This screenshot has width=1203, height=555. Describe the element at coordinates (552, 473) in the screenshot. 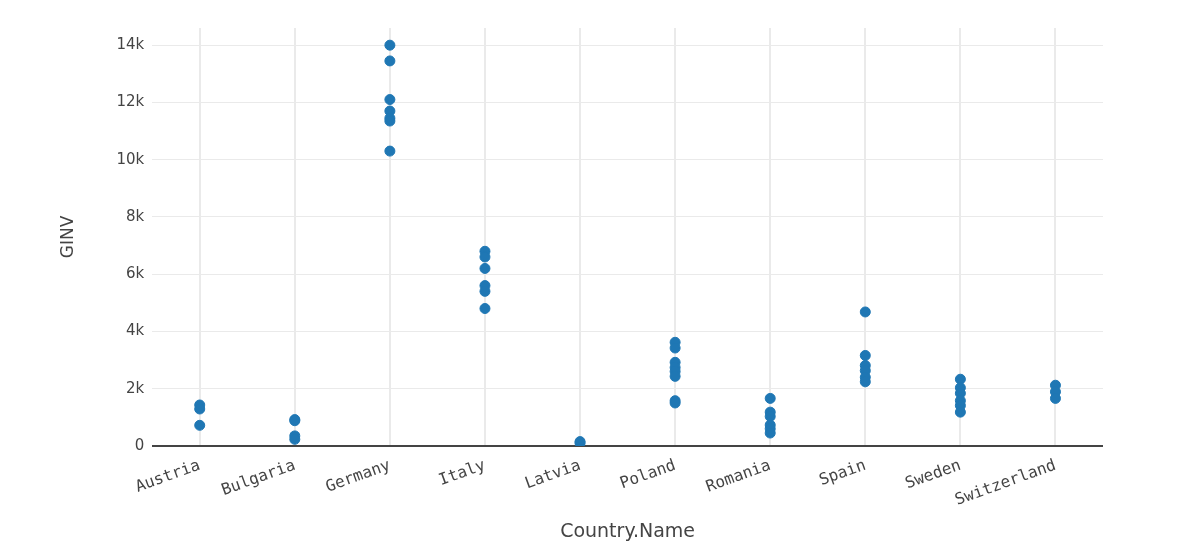

I see `x-tick-label: Latvia` at that location.